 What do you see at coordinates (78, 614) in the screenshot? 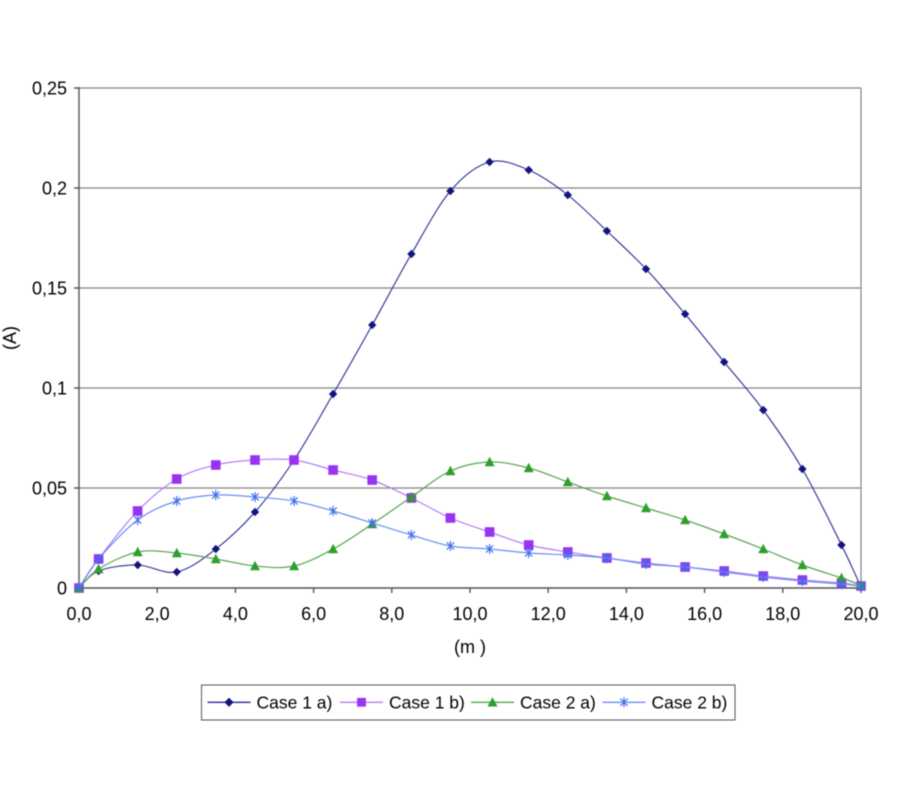
I see `svg-text: 0,0` at bounding box center [78, 614].